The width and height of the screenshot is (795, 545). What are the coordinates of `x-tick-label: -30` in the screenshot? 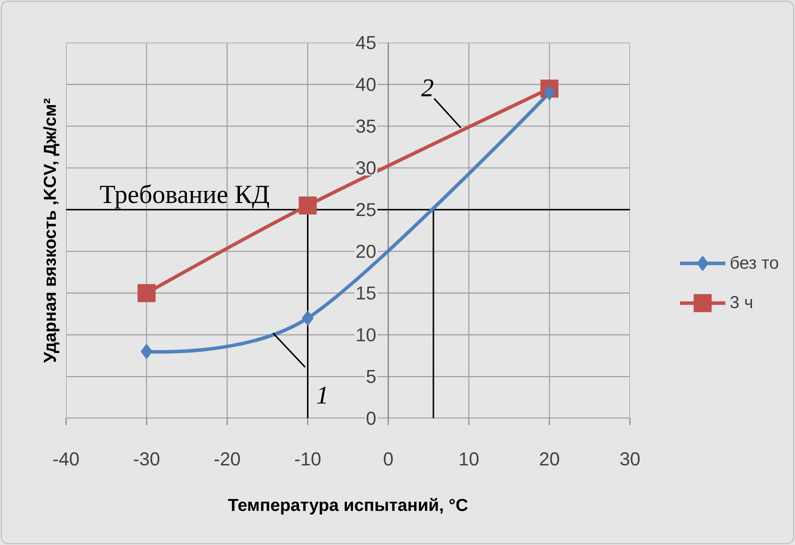 It's located at (147, 459).